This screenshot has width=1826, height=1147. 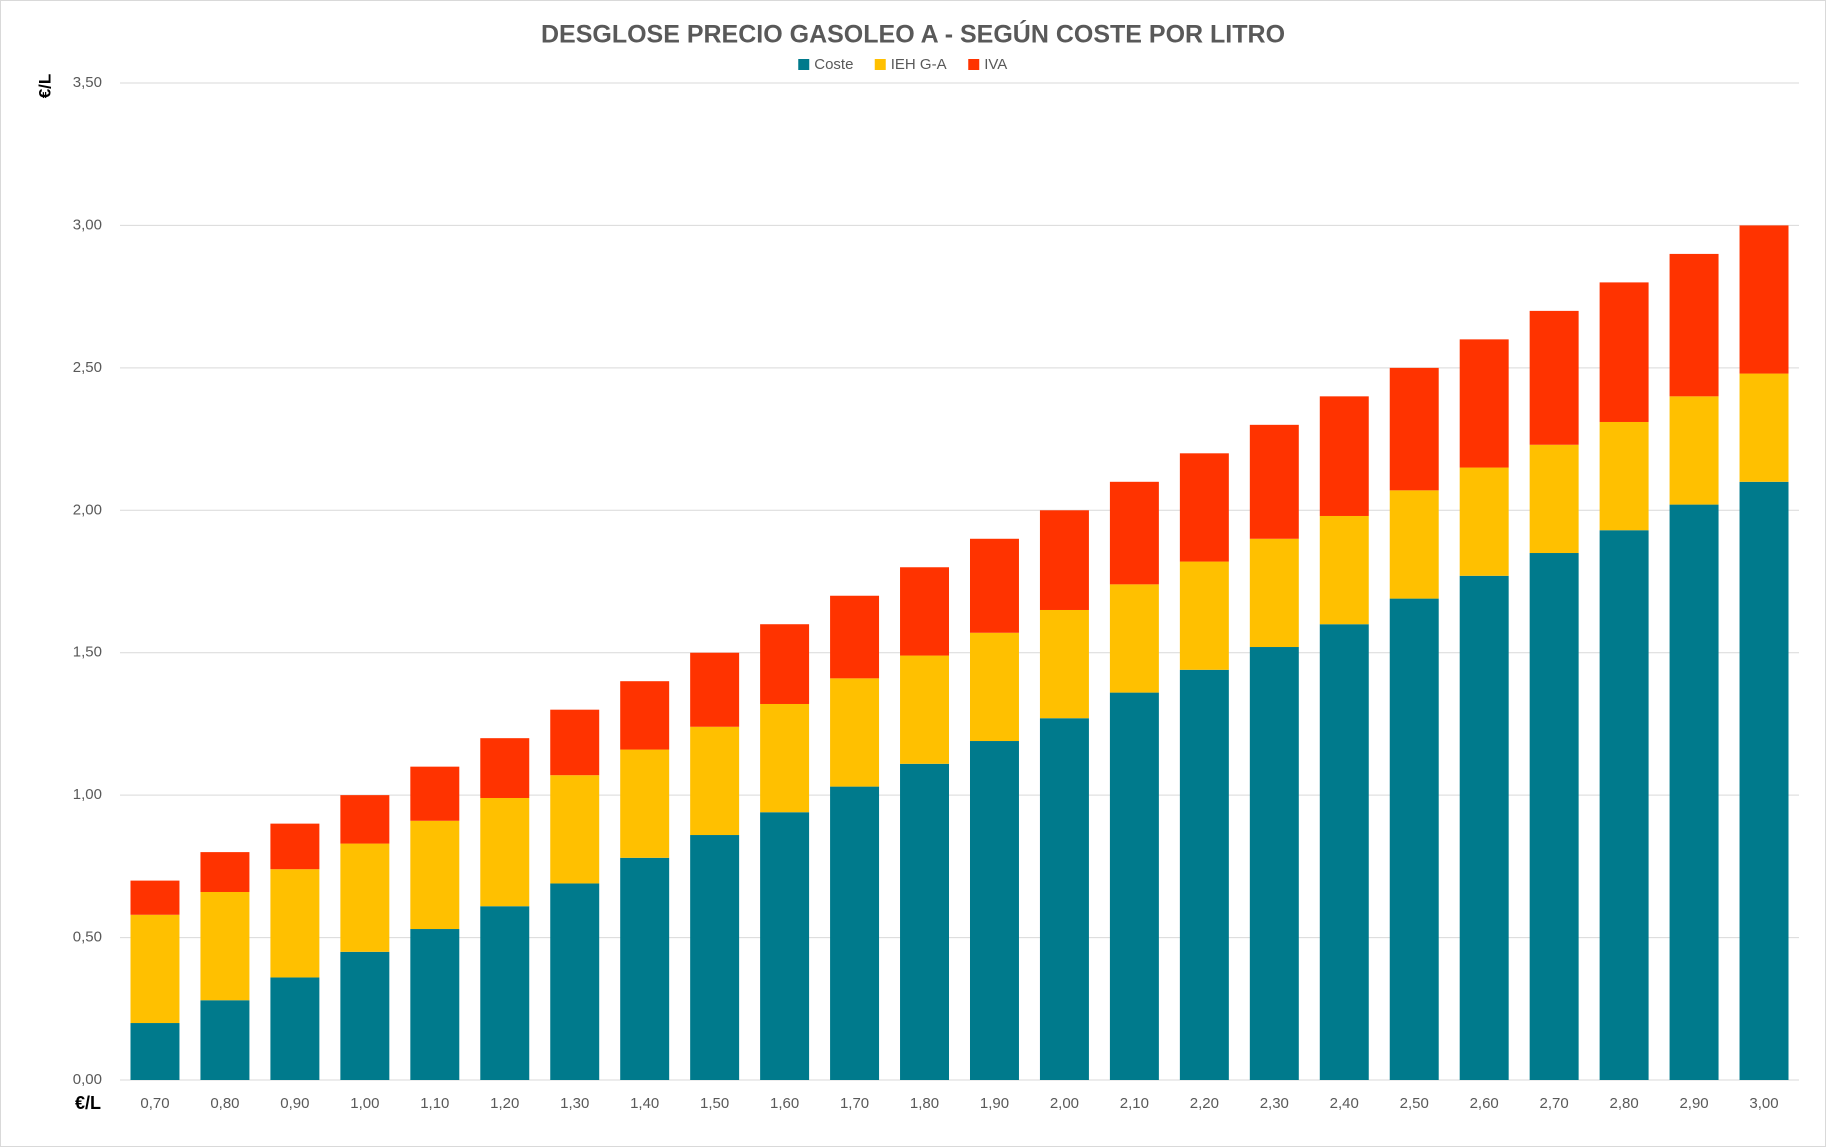 I want to click on x-tick-label: 2,00, so click(x=1064, y=1103).